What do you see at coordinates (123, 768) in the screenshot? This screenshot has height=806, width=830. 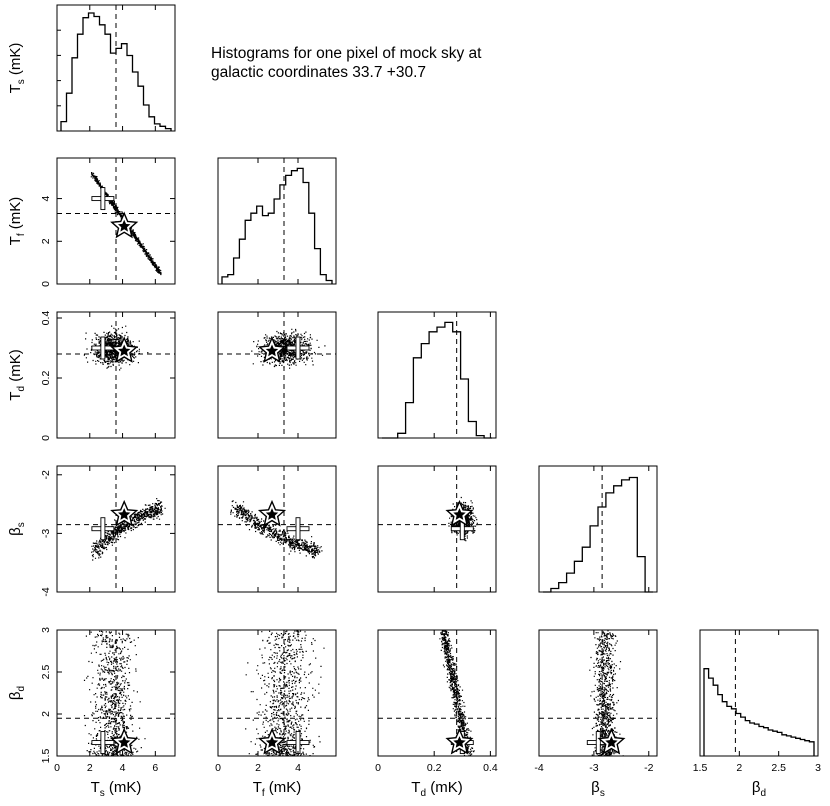 I see `x-tick-label-Ts-2: 4` at bounding box center [123, 768].